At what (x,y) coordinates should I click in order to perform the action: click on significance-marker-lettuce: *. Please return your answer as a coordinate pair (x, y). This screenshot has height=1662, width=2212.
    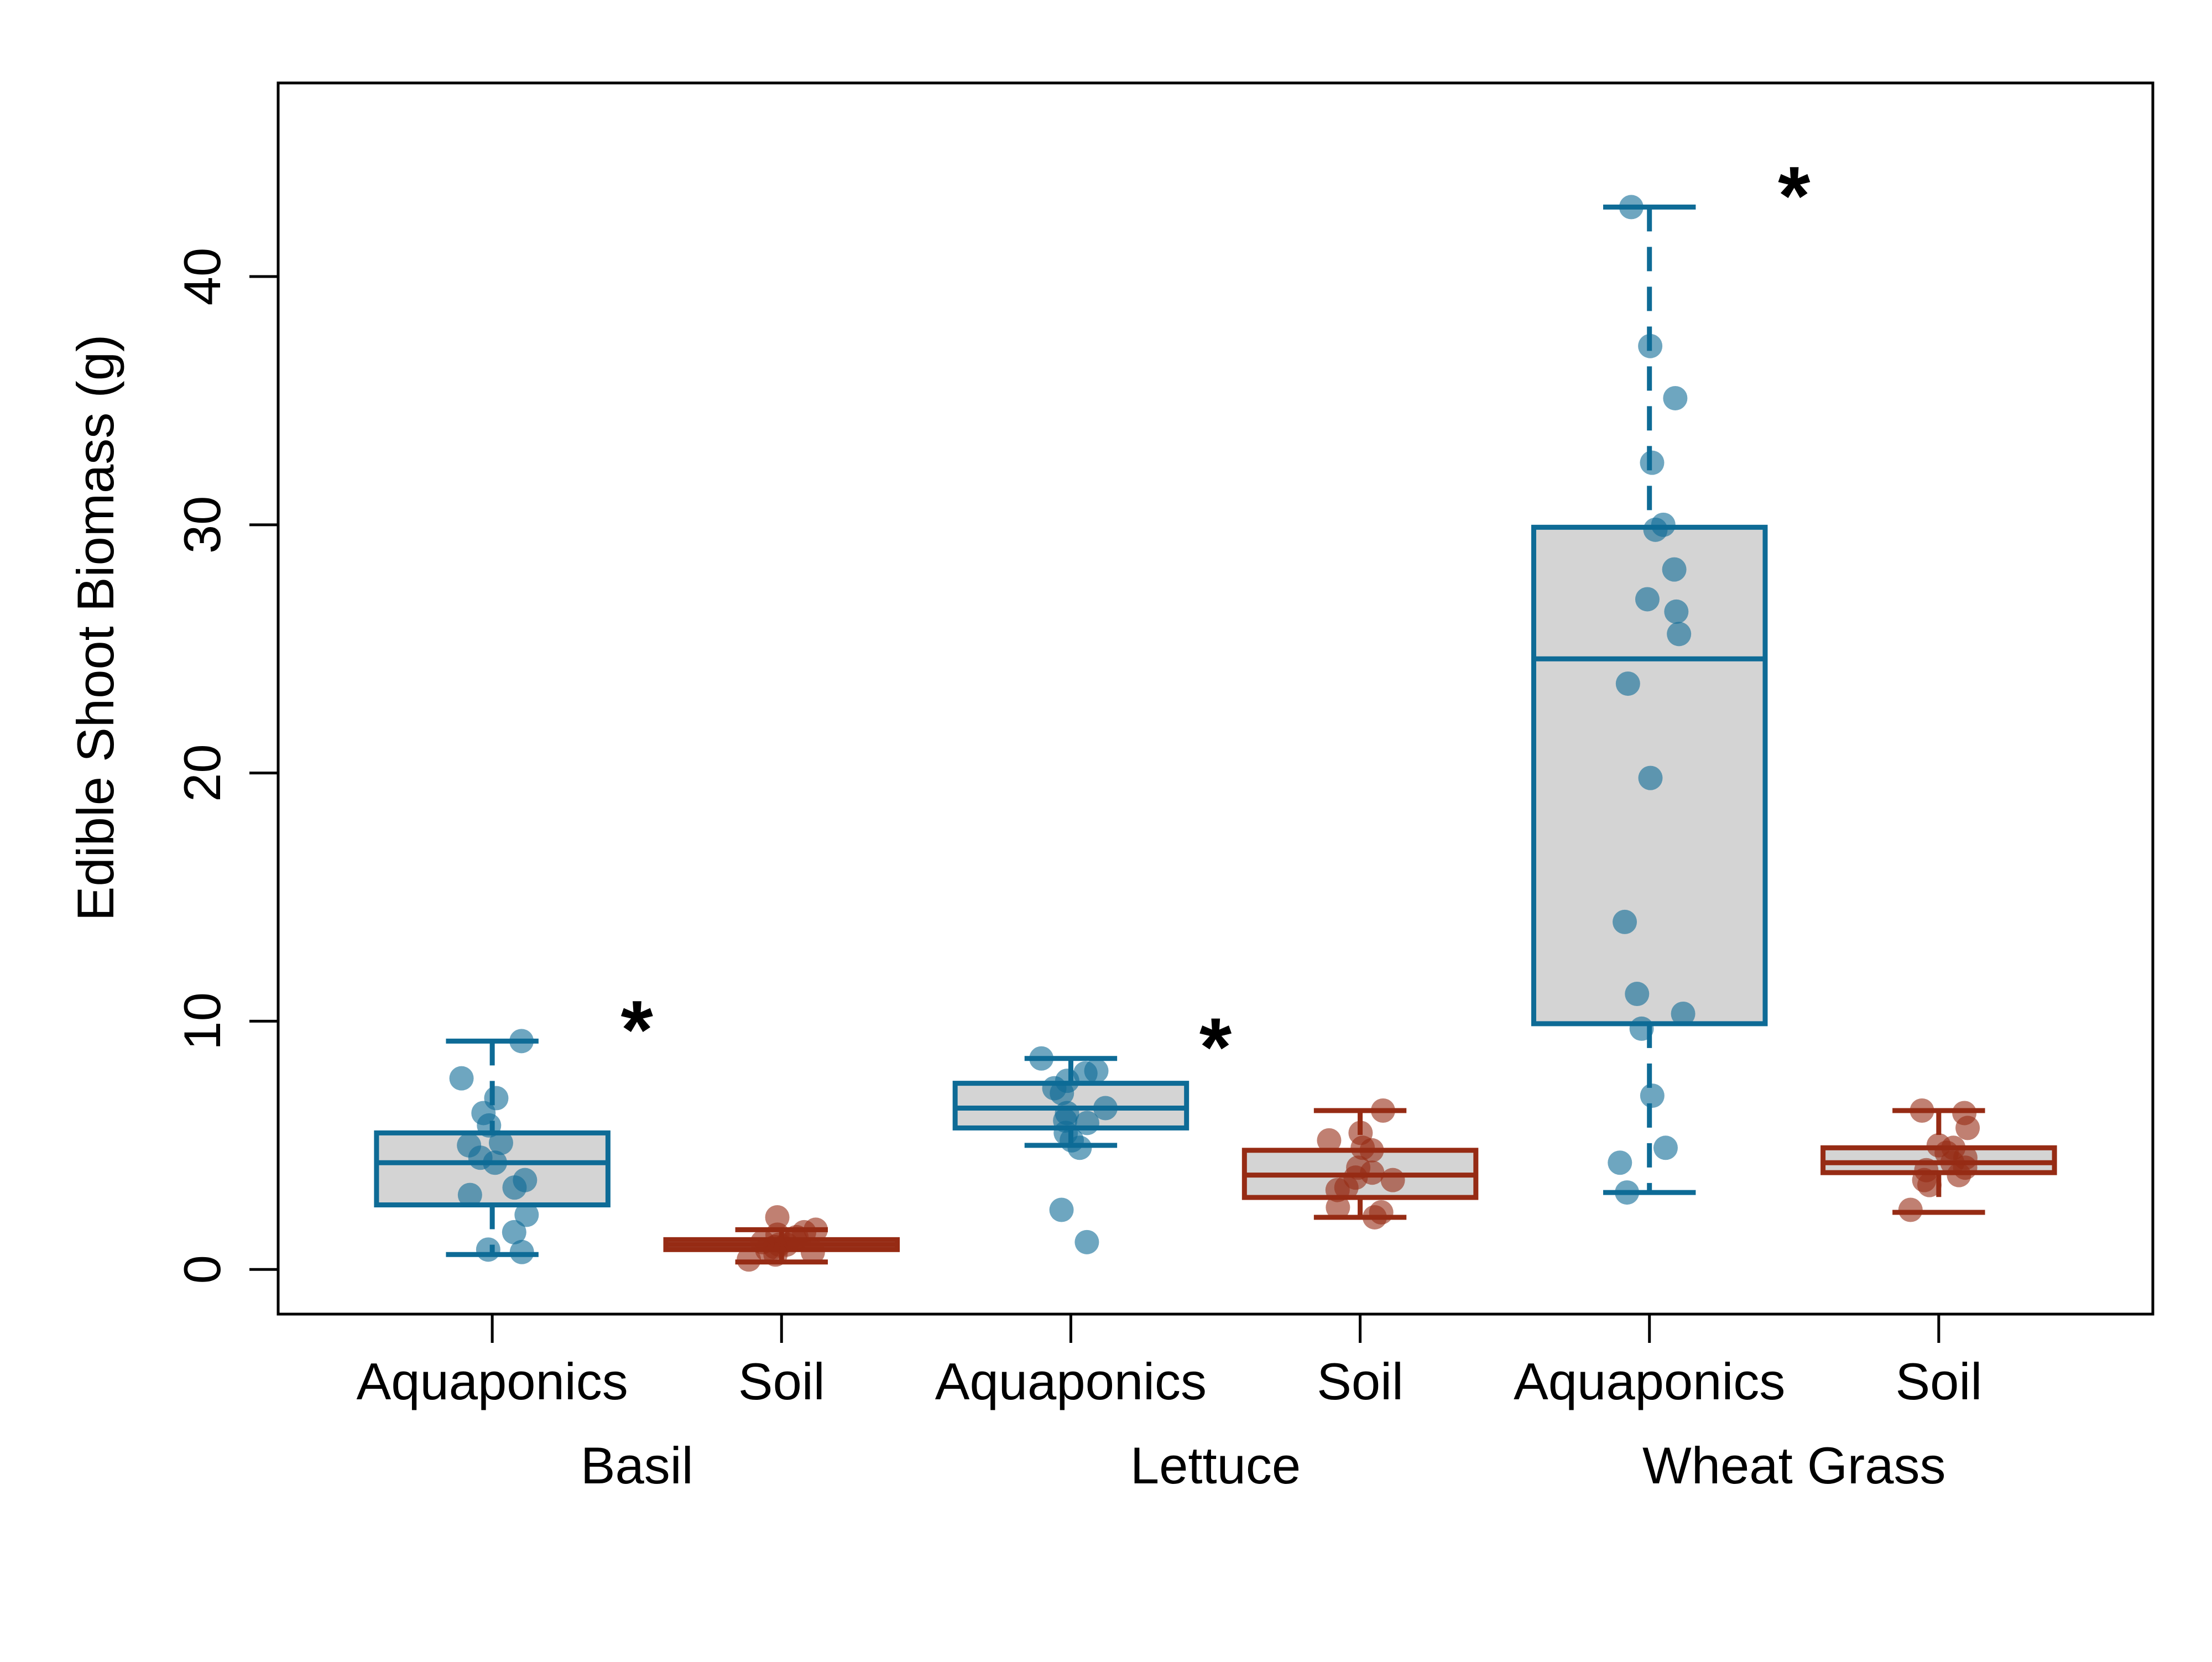
    Looking at the image, I should click on (1215, 1047).